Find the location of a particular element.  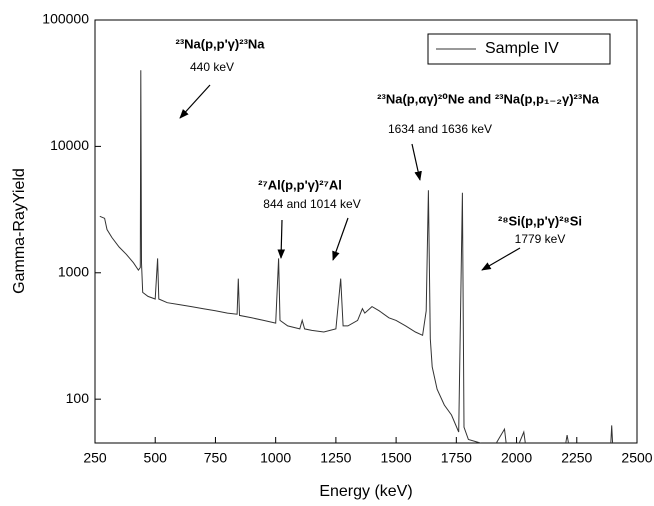

x-tick-label: 2250 is located at coordinates (576, 458).